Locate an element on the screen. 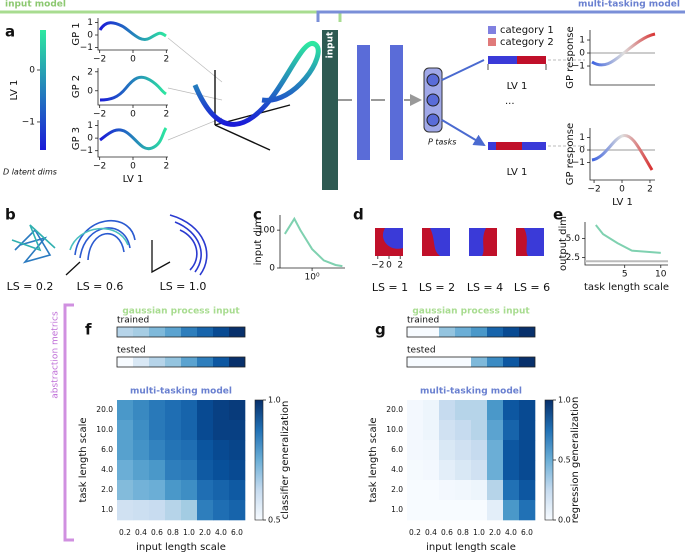  y-tick-label: 6.0 is located at coordinates (107, 449).